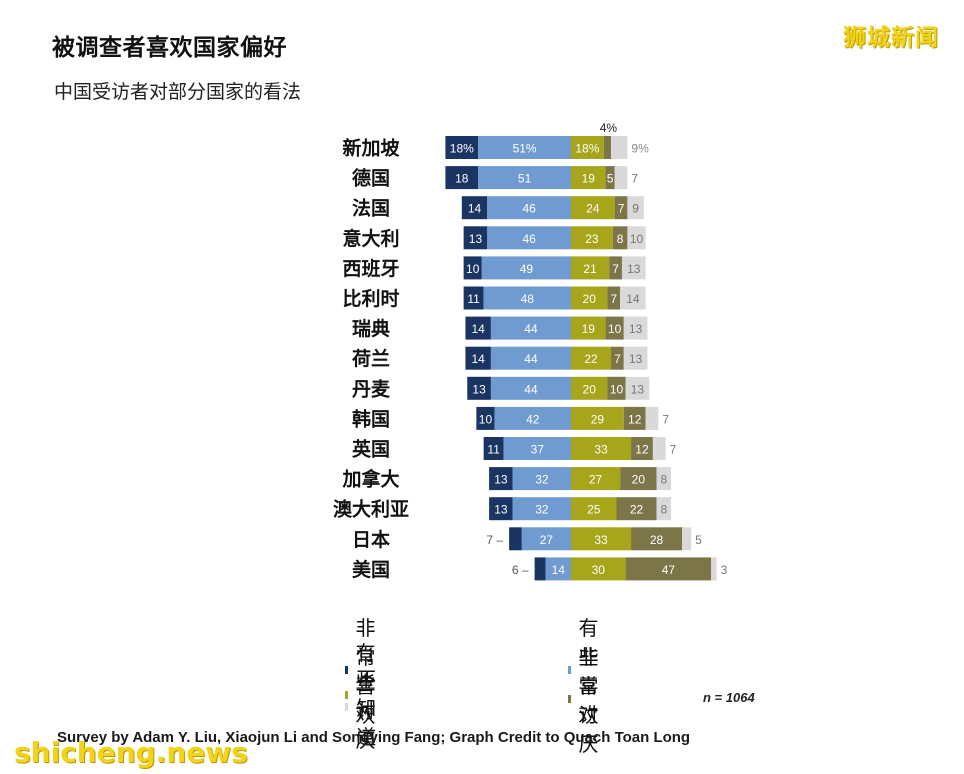 The width and height of the screenshot is (964, 774). I want to click on value-label-14-1: 14, so click(559, 570).